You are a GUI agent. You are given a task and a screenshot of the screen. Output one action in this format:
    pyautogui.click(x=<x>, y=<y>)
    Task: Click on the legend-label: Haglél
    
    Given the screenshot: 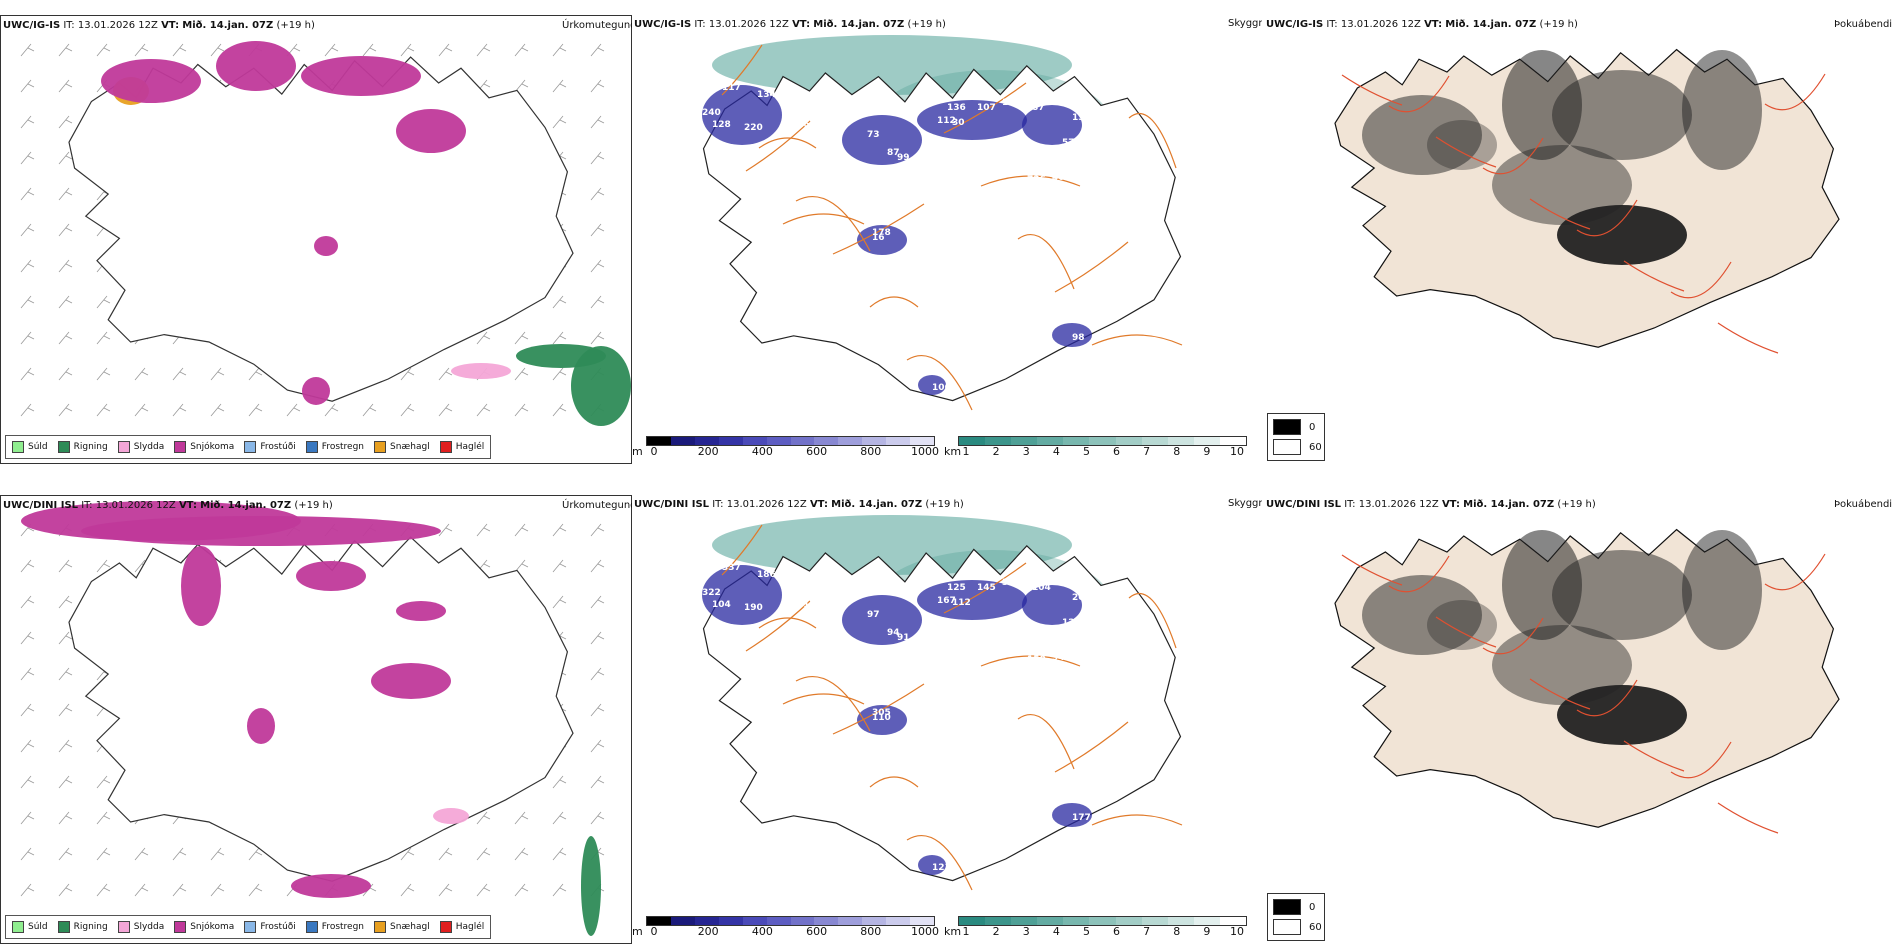 What is the action you would take?
    pyautogui.click(x=470, y=447)
    